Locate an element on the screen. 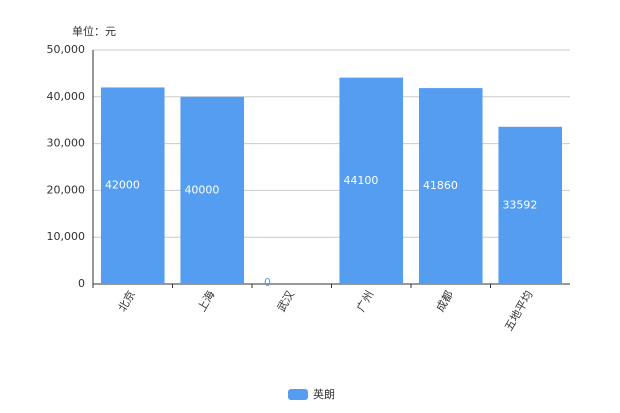 Image resolution: width=620 pixels, height=413 pixels. x-tick-label: 武汉 is located at coordinates (286, 302).